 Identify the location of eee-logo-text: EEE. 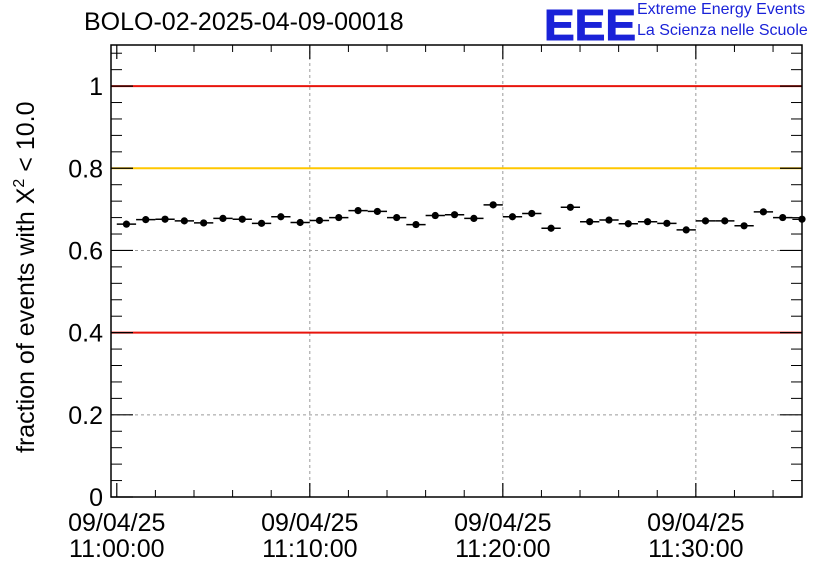
(590, 23).